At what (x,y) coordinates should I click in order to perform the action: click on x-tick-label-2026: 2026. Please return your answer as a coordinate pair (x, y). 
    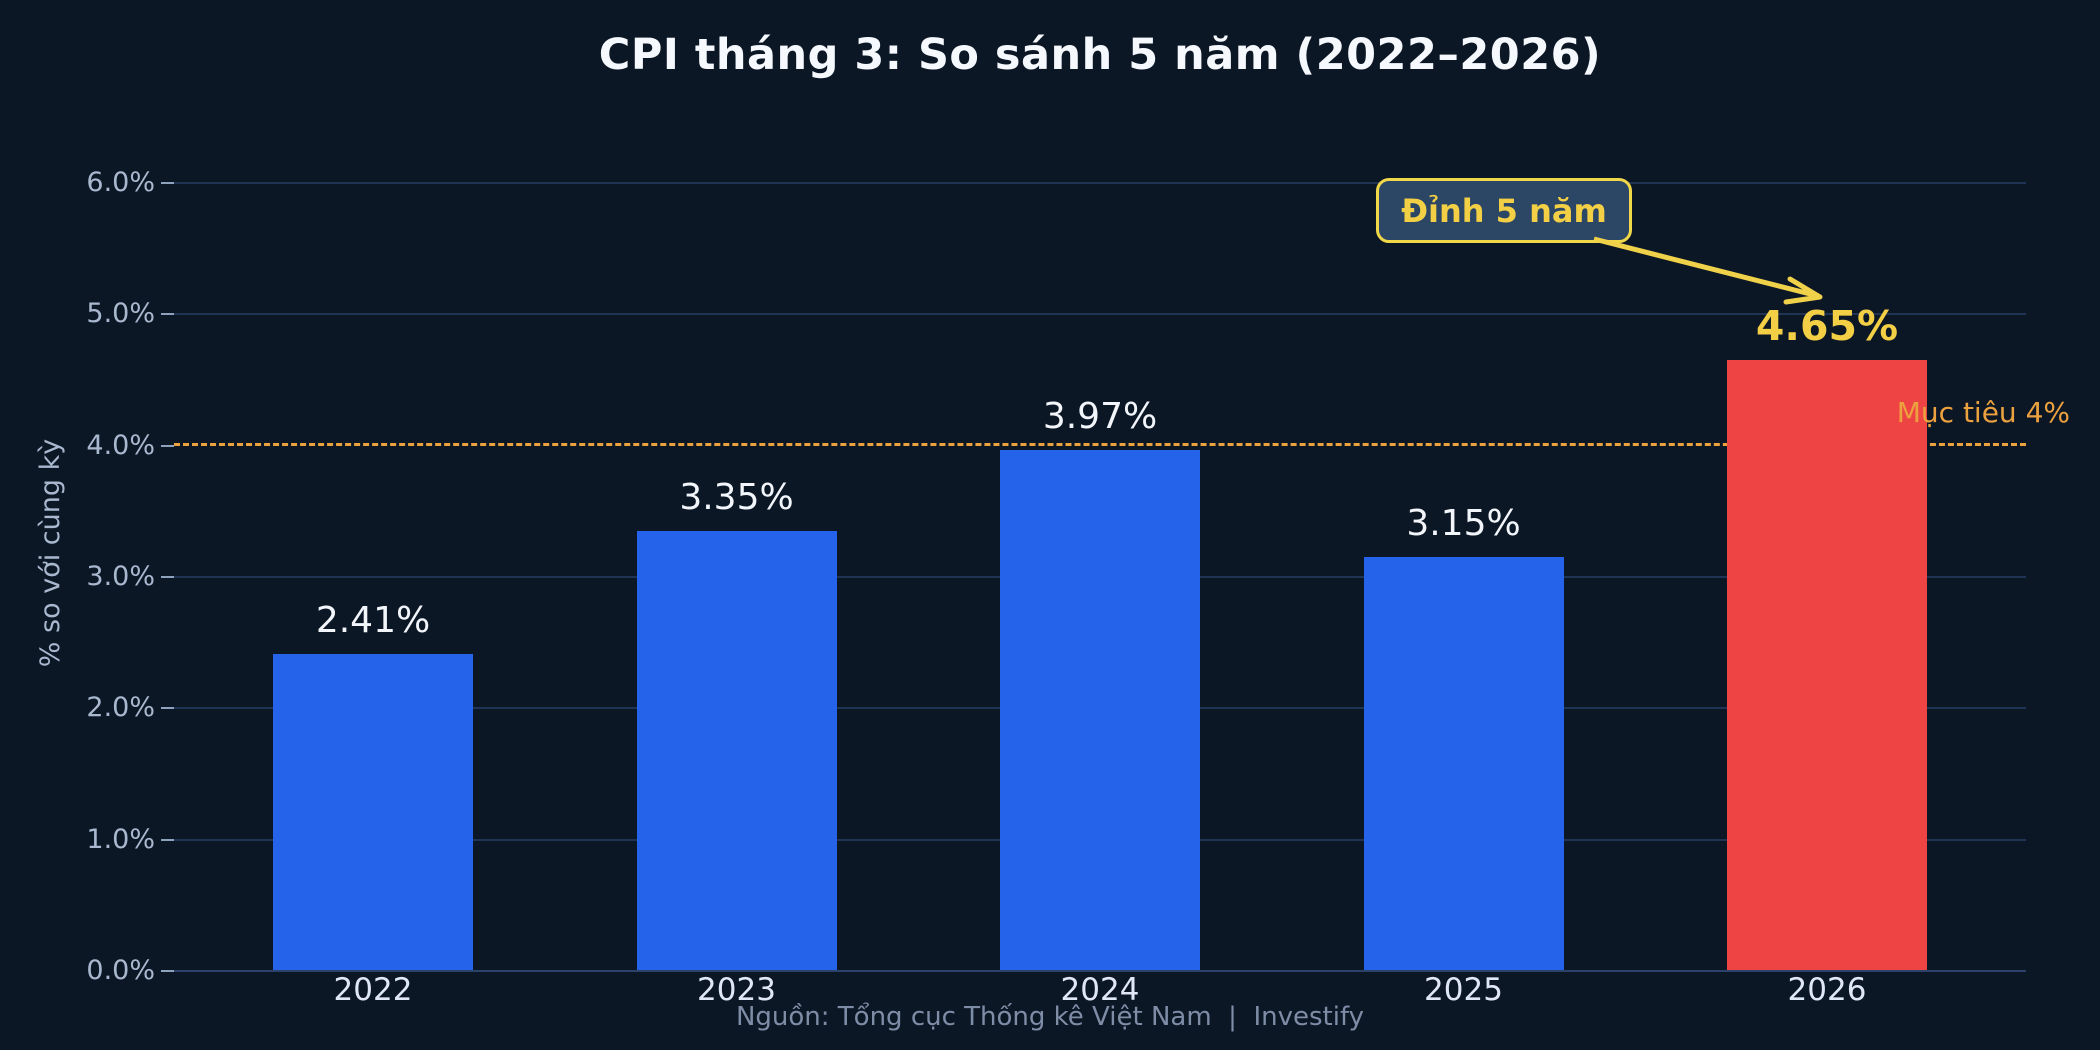
    Looking at the image, I should click on (1827, 990).